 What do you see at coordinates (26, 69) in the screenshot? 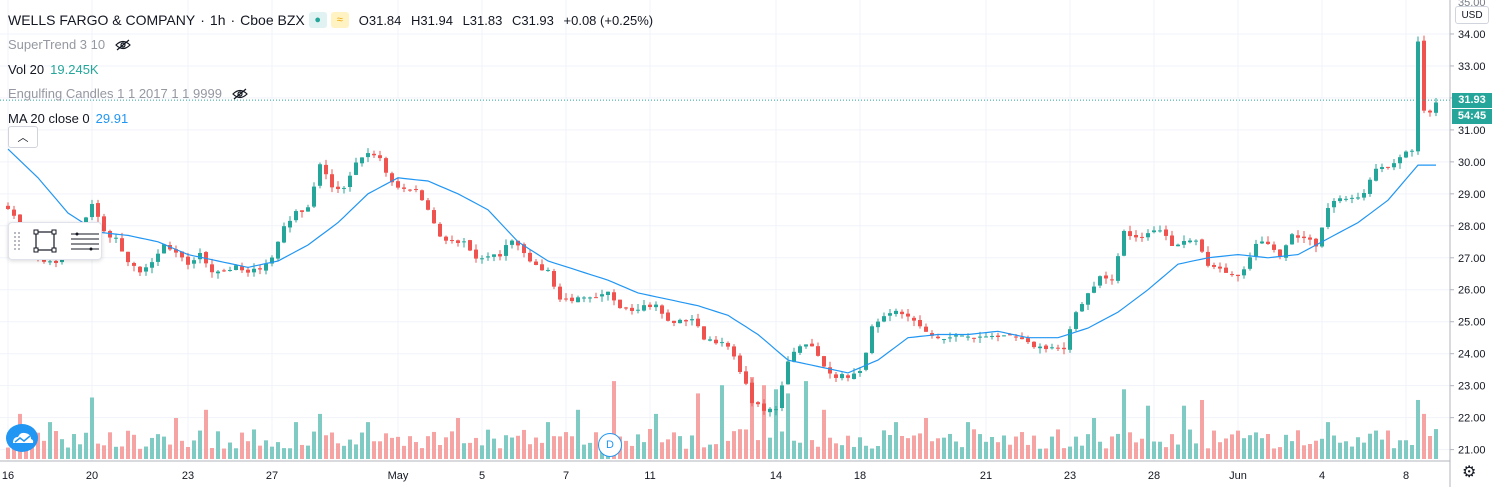
I see `indicator-label: Vol 20` at bounding box center [26, 69].